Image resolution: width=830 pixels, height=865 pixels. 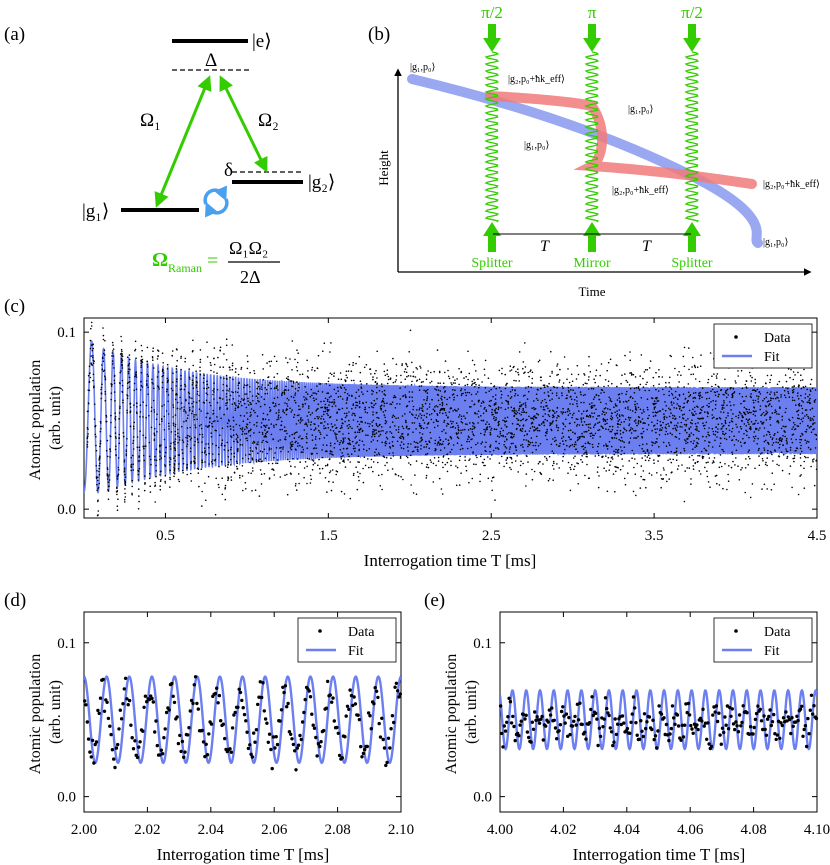 I want to click on panel-label-a: (a), so click(x=14, y=34).